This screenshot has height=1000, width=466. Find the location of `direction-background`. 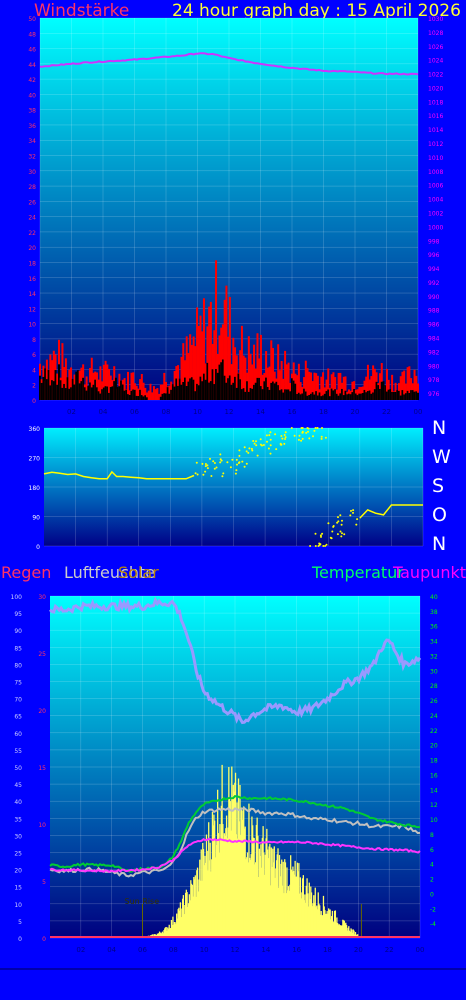

direction-background is located at coordinates (233, 487).